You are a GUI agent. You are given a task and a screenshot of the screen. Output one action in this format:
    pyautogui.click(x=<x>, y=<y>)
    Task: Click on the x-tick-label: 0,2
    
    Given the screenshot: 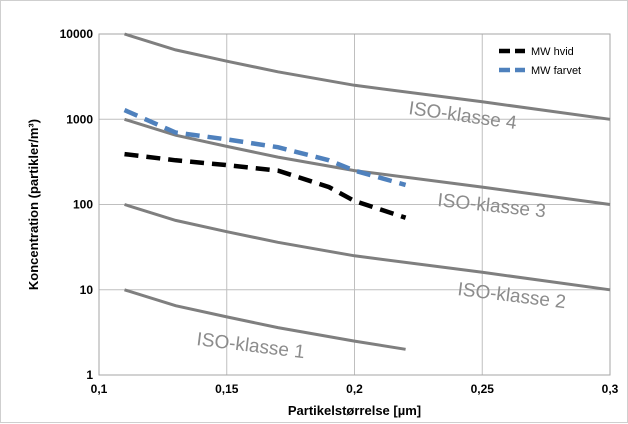 What is the action you would take?
    pyautogui.click(x=354, y=389)
    